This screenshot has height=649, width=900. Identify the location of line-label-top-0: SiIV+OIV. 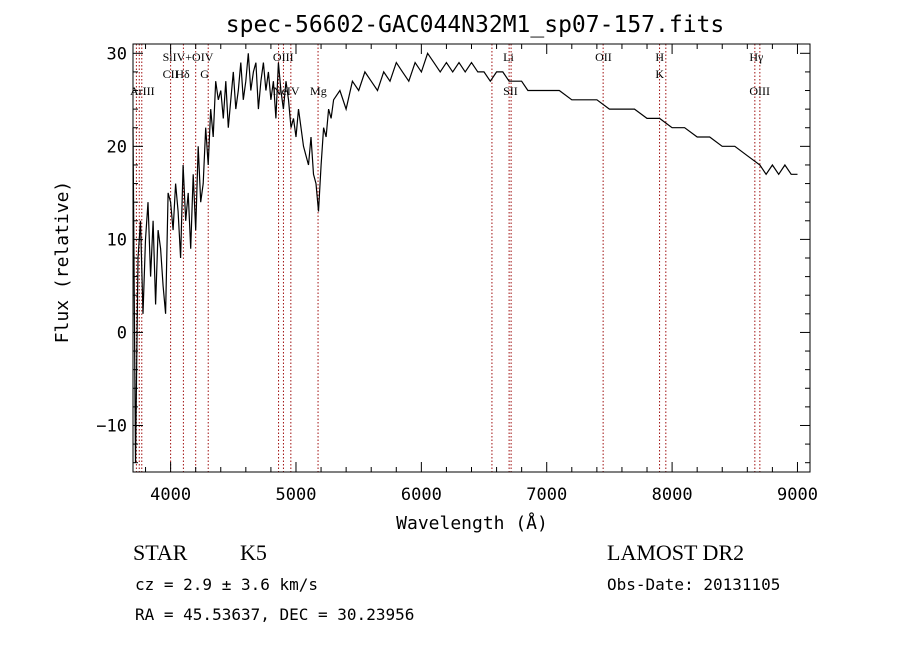
(188, 57).